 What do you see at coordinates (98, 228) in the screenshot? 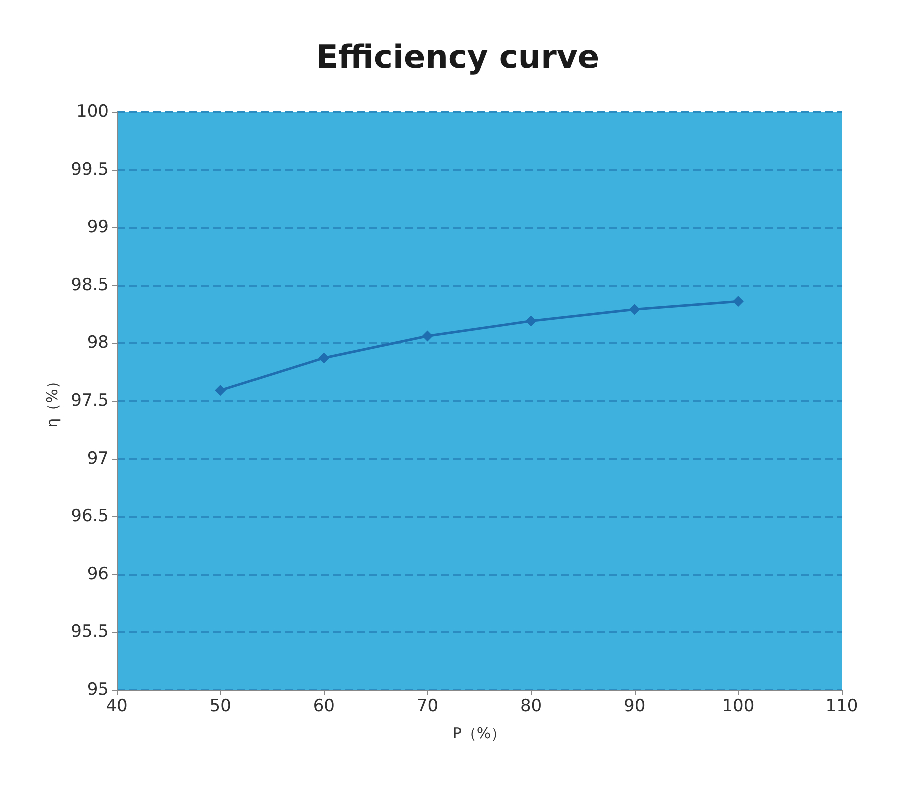
I see `y-tick-label: 99` at bounding box center [98, 228].